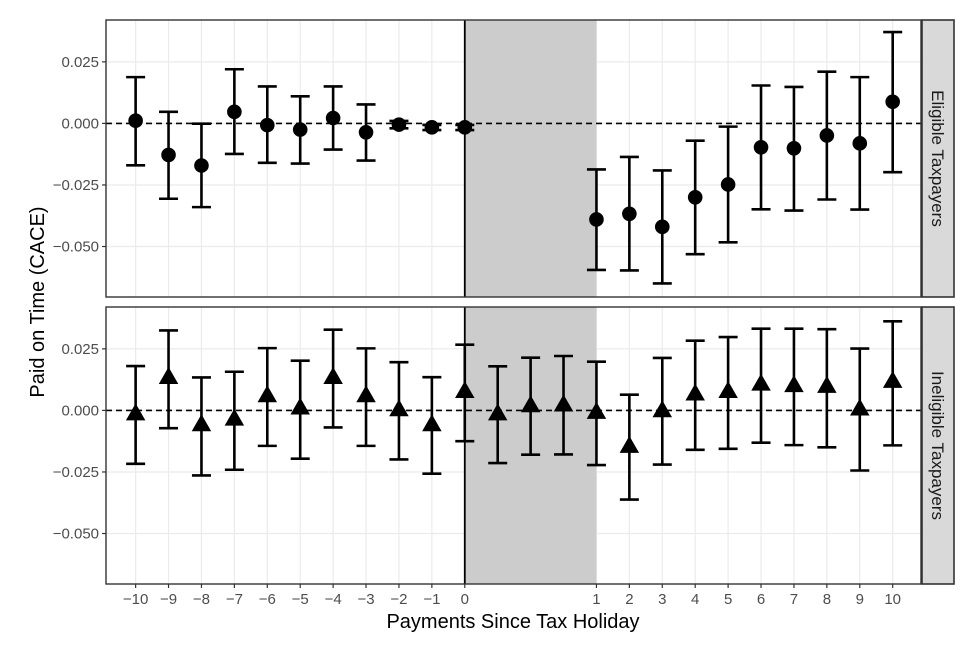 The image size is (975, 647). What do you see at coordinates (333, 599) in the screenshot?
I see `x-tick-label: −4` at bounding box center [333, 599].